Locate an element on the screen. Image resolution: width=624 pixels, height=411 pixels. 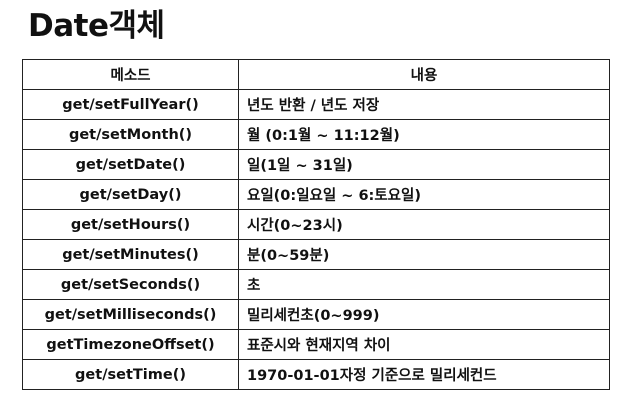
method-cell: get/setMinutes() is located at coordinates (130, 254).